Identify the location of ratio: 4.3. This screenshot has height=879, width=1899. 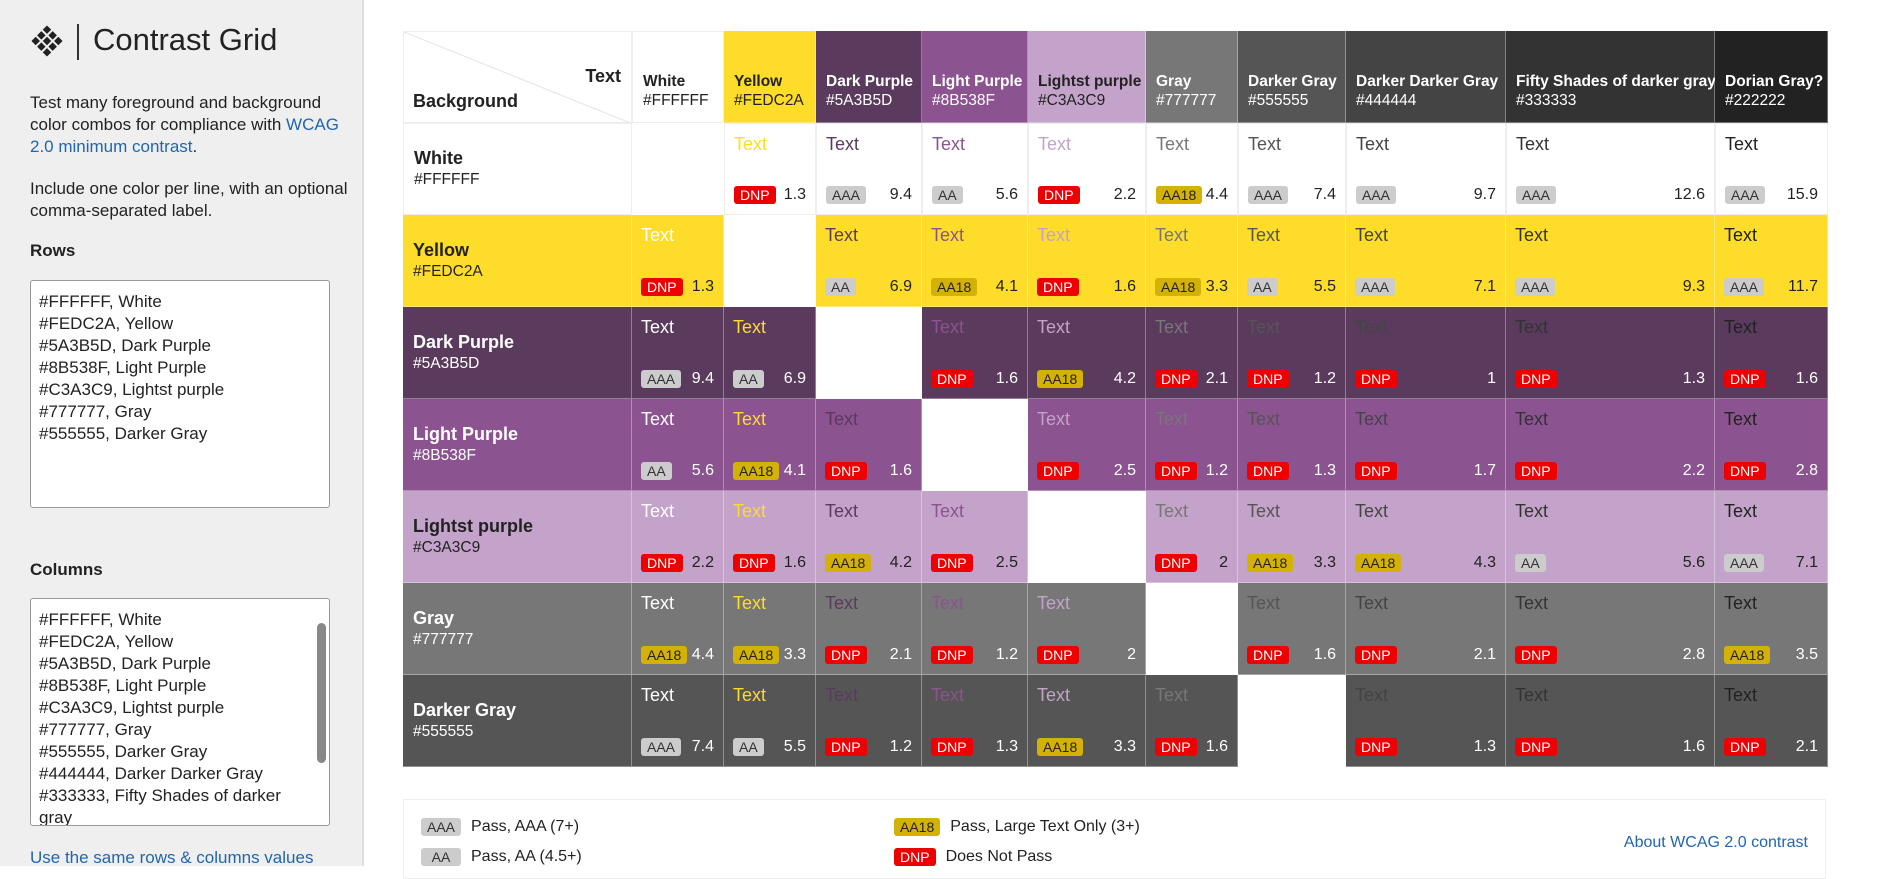
(1484, 562).